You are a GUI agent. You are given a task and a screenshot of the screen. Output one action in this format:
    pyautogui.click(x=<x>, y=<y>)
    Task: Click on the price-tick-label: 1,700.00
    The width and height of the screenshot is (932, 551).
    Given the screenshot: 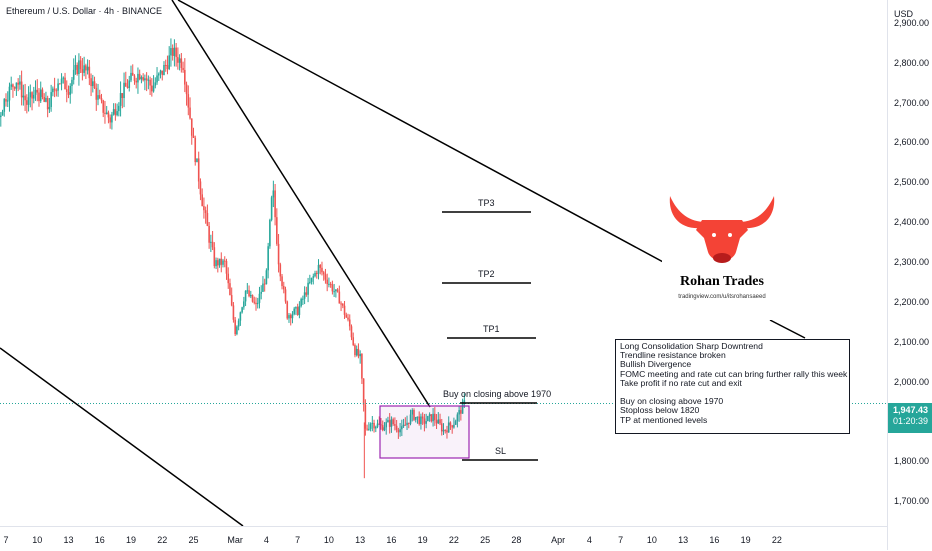 What is the action you would take?
    pyautogui.click(x=912, y=501)
    